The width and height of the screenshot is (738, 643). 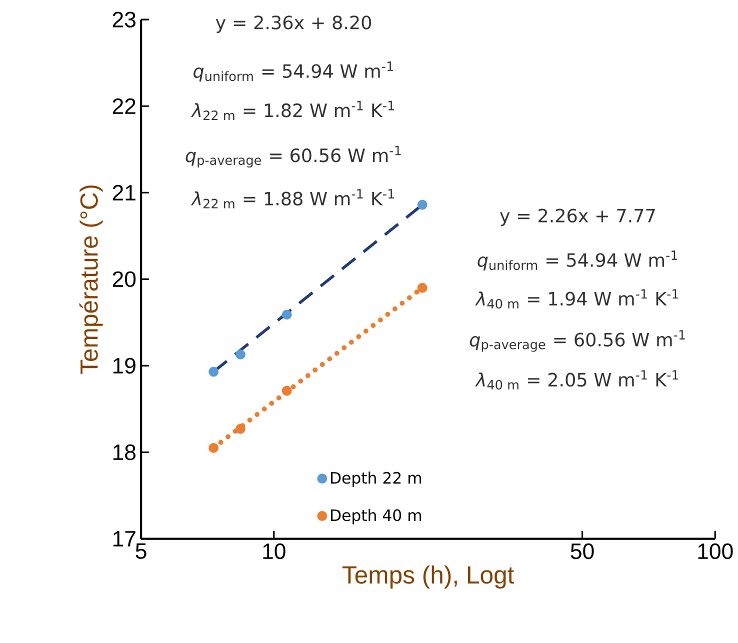 What do you see at coordinates (91, 280) in the screenshot?
I see `y-axis-title: Température (°C)` at bounding box center [91, 280].